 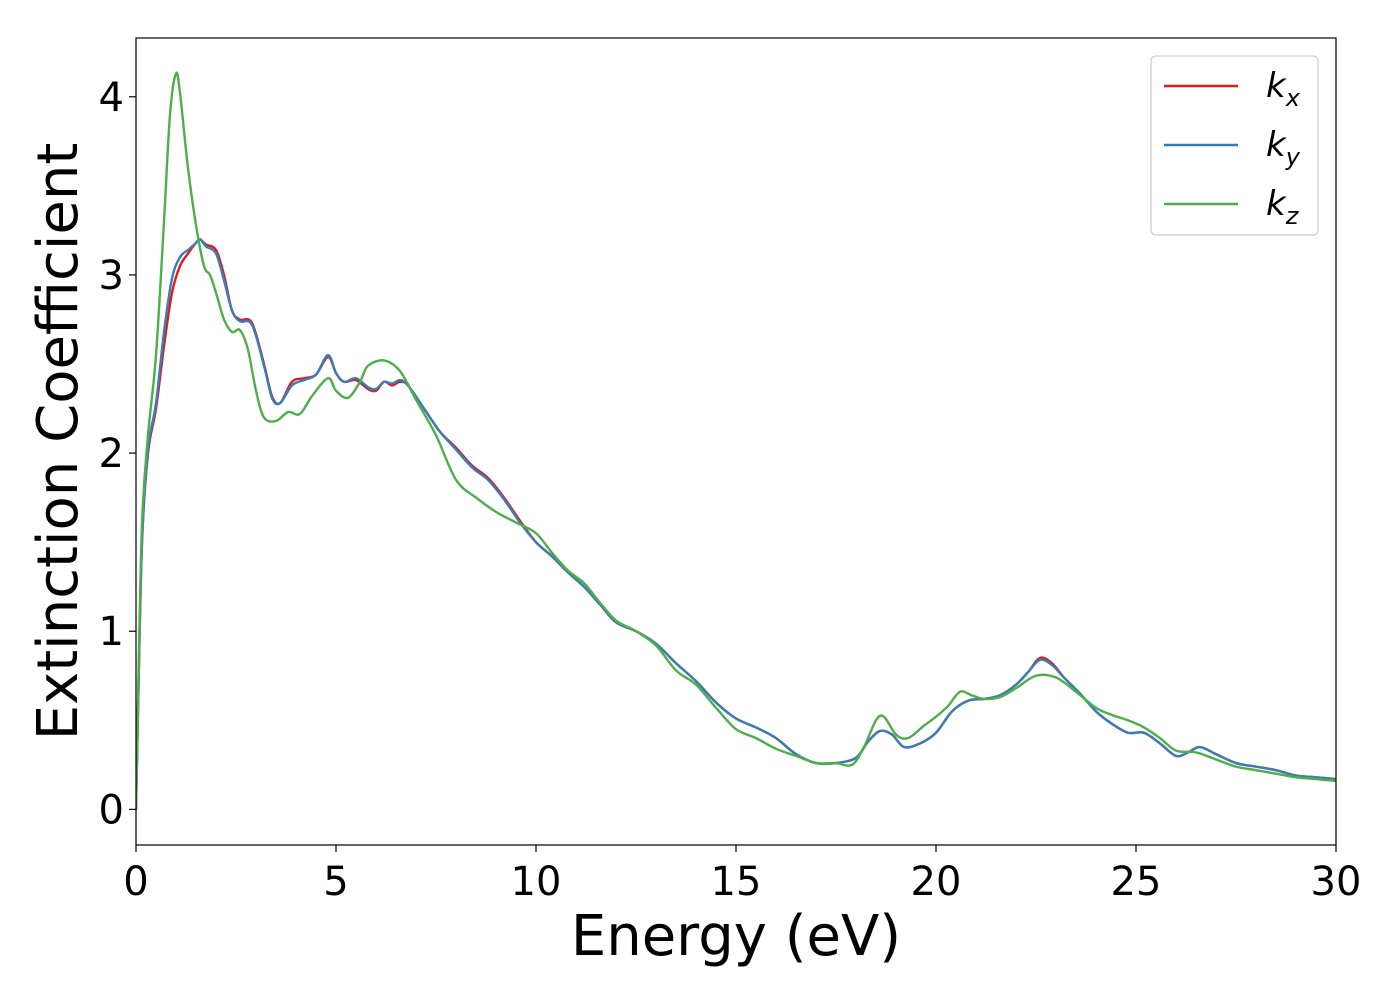 I want to click on y-tick-label: 3, so click(x=111, y=276).